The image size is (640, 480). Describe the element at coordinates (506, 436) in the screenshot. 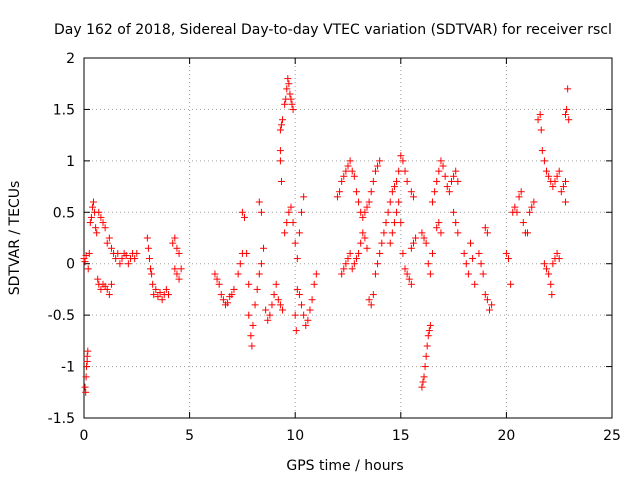

I see `x-tick-label: 20` at that location.